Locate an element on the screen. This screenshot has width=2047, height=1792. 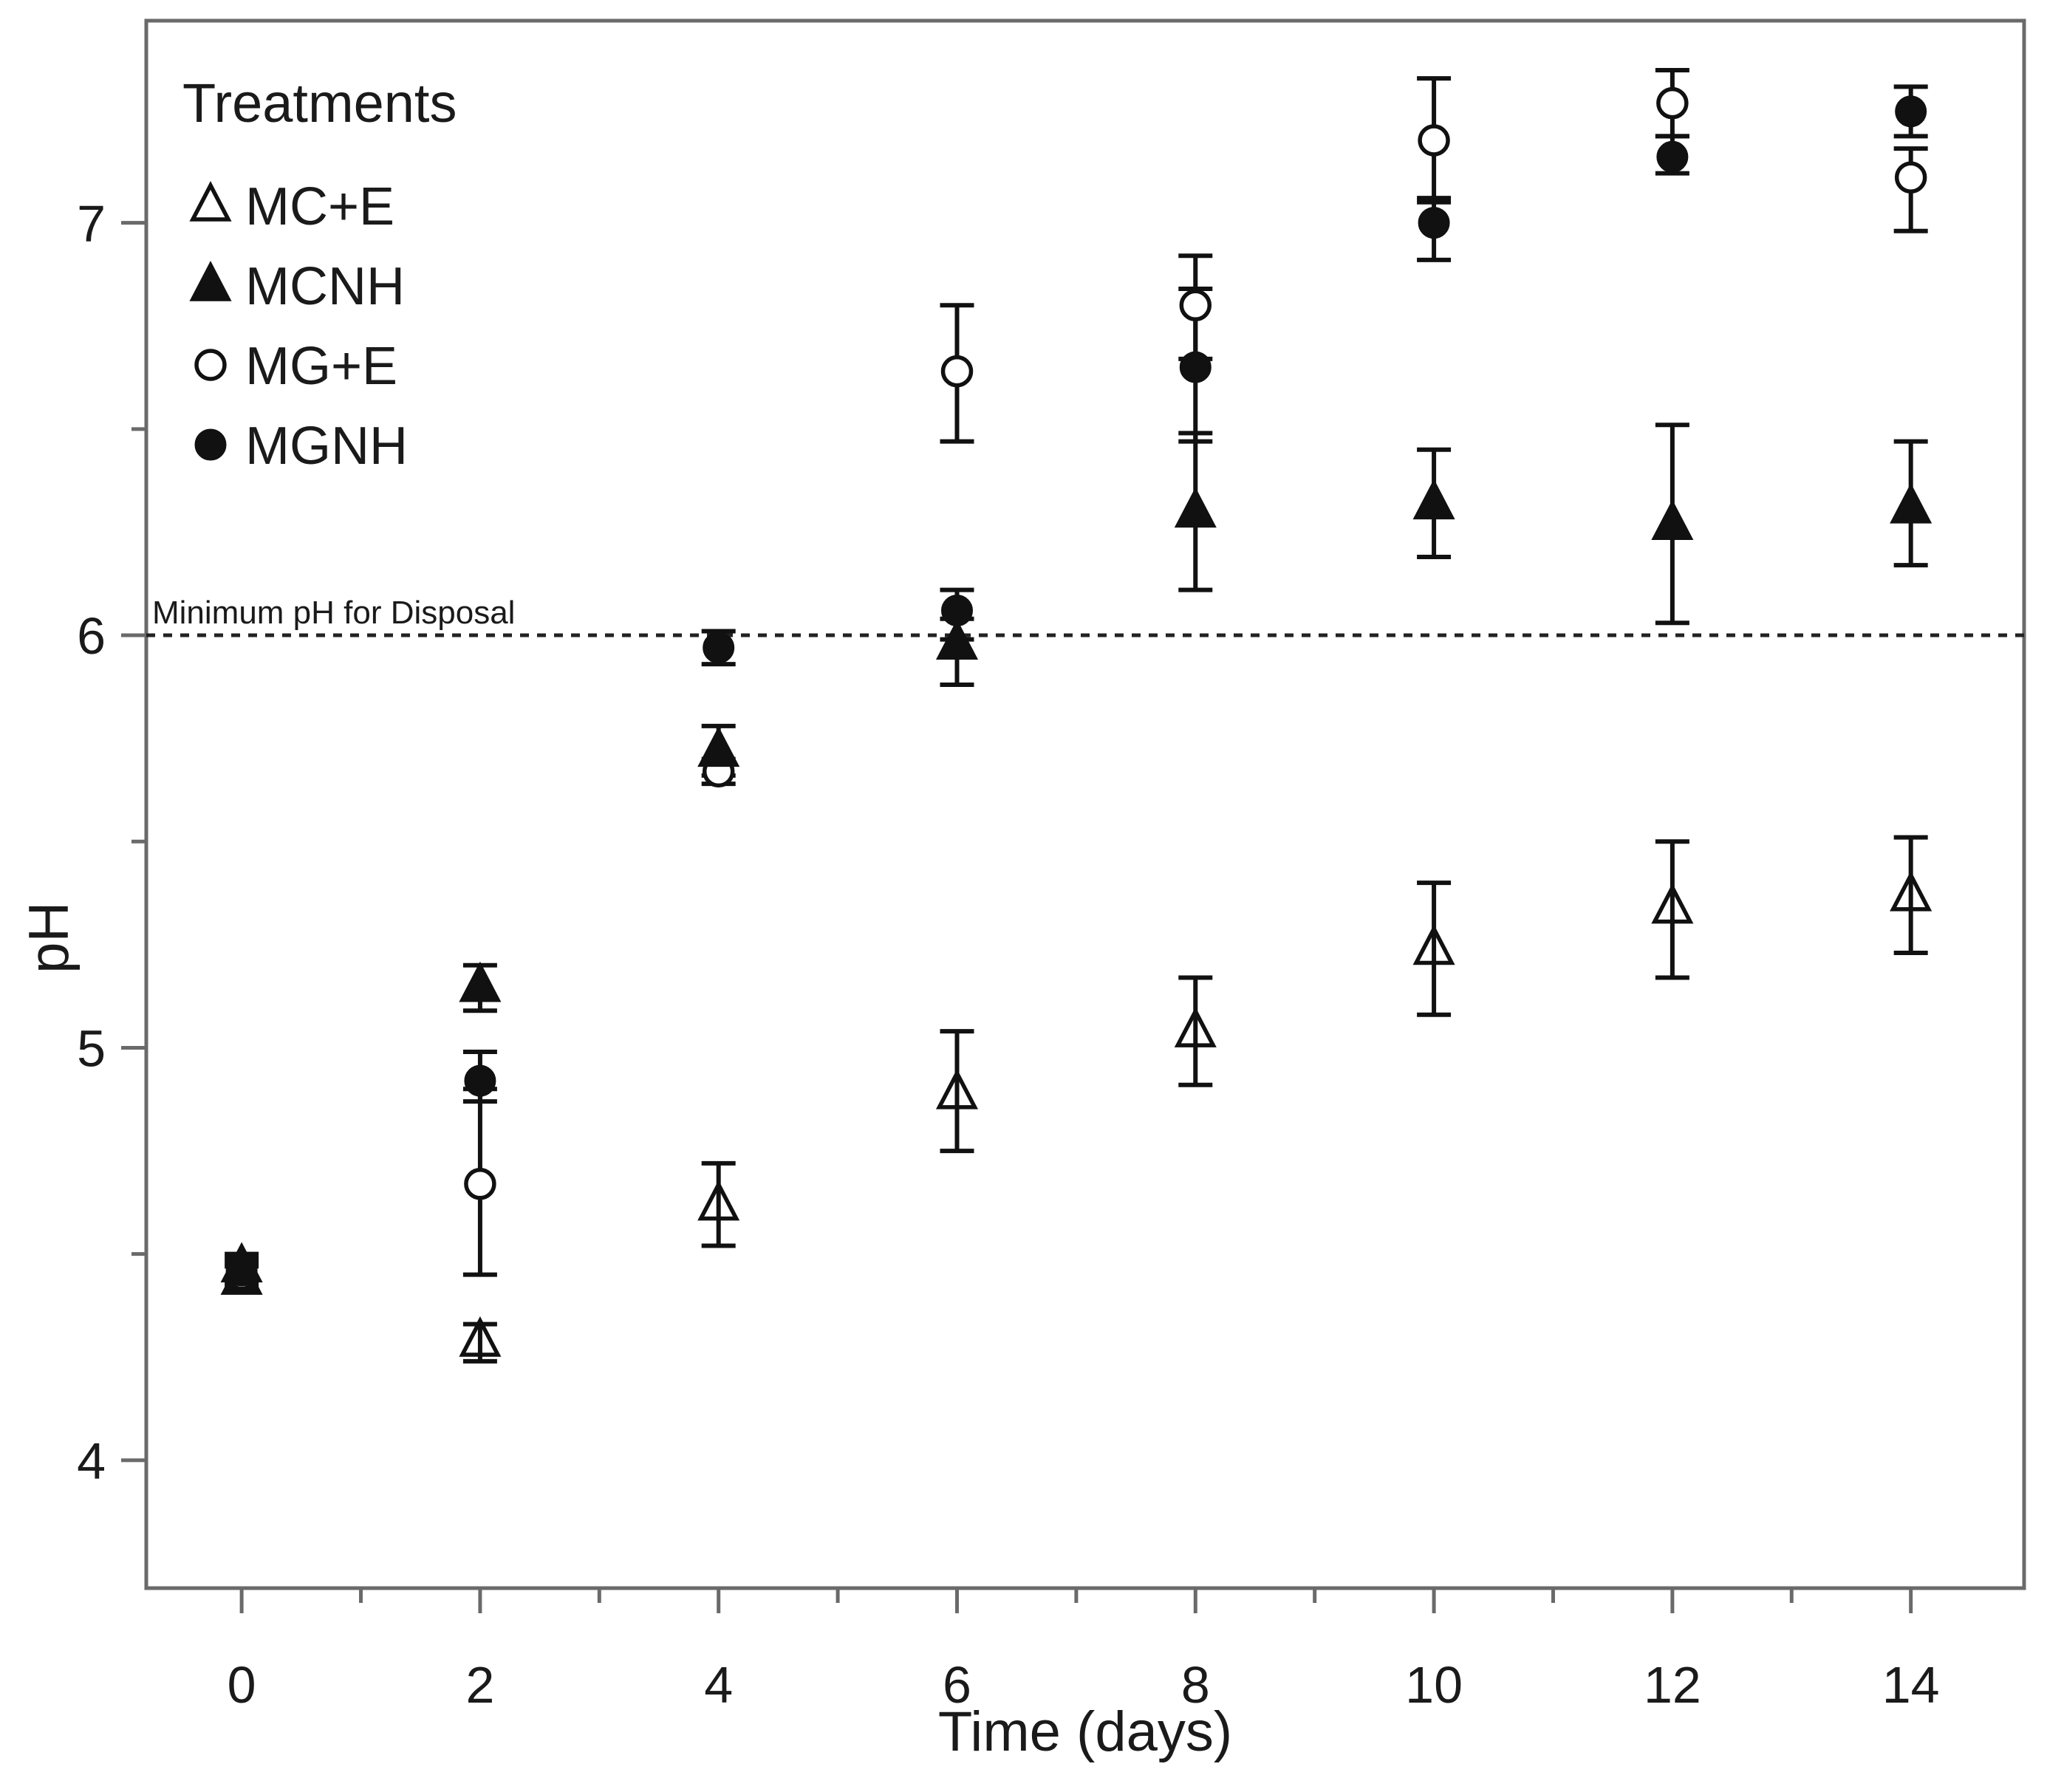
data-point-MC+E-day10 is located at coordinates (1434, 944).